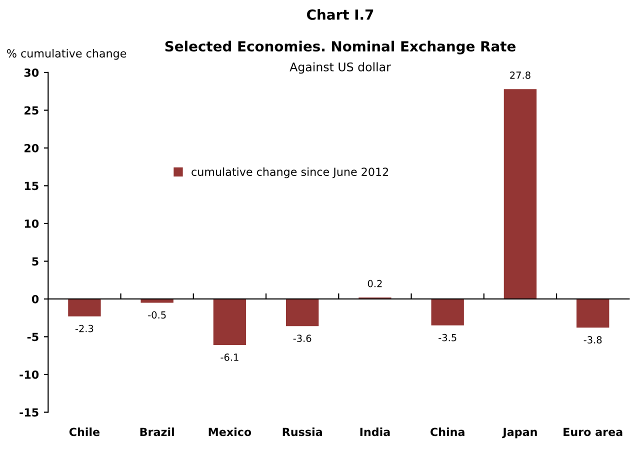 This screenshot has height=453, width=642. Describe the element at coordinates (375, 432) in the screenshot. I see `x-tick-label: India` at that location.